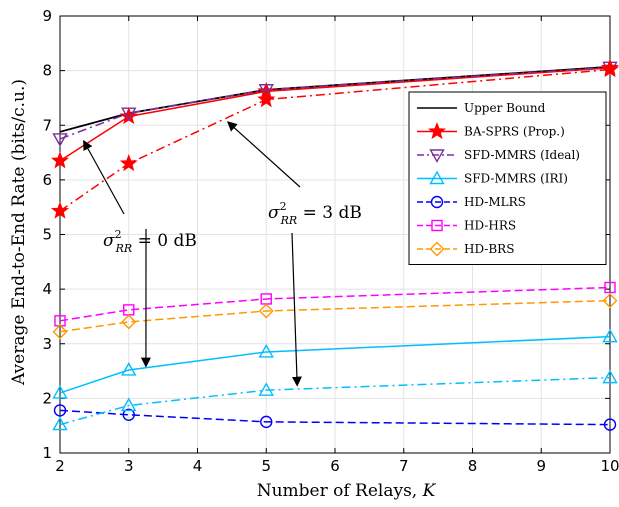  I want to click on annotation-value: = 3 dB, so click(329, 213).